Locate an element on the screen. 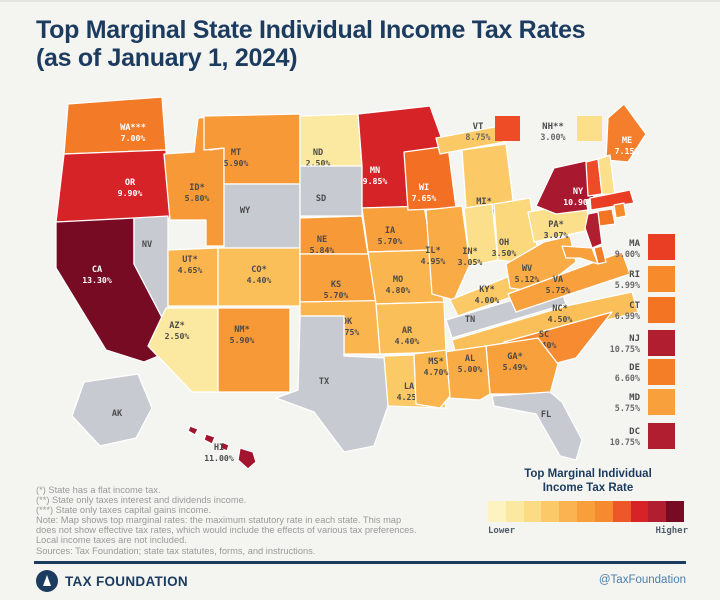 This screenshot has height=600, width=720. tax-foundation-logo-icon is located at coordinates (47, 581).